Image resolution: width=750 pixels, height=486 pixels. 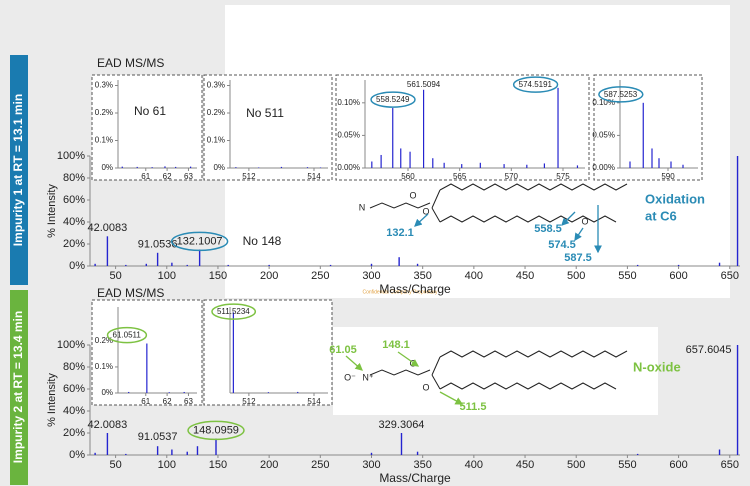 What do you see at coordinates (74, 200) in the screenshot?
I see `y-tick-label: 60%` at bounding box center [74, 200].